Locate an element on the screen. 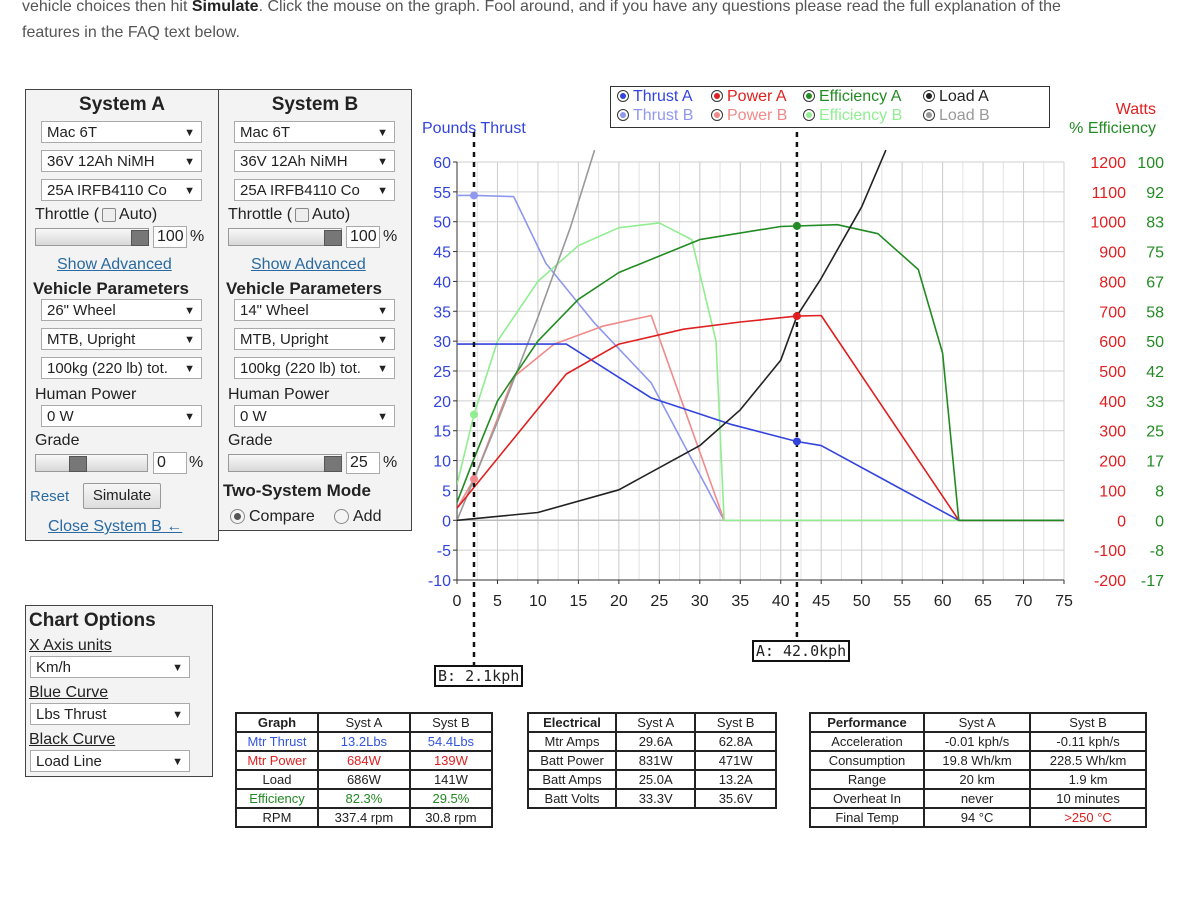 The image size is (1187, 911). system-a-mass-select: 100kg (220 lb) tot. ▼ is located at coordinates (121, 368).